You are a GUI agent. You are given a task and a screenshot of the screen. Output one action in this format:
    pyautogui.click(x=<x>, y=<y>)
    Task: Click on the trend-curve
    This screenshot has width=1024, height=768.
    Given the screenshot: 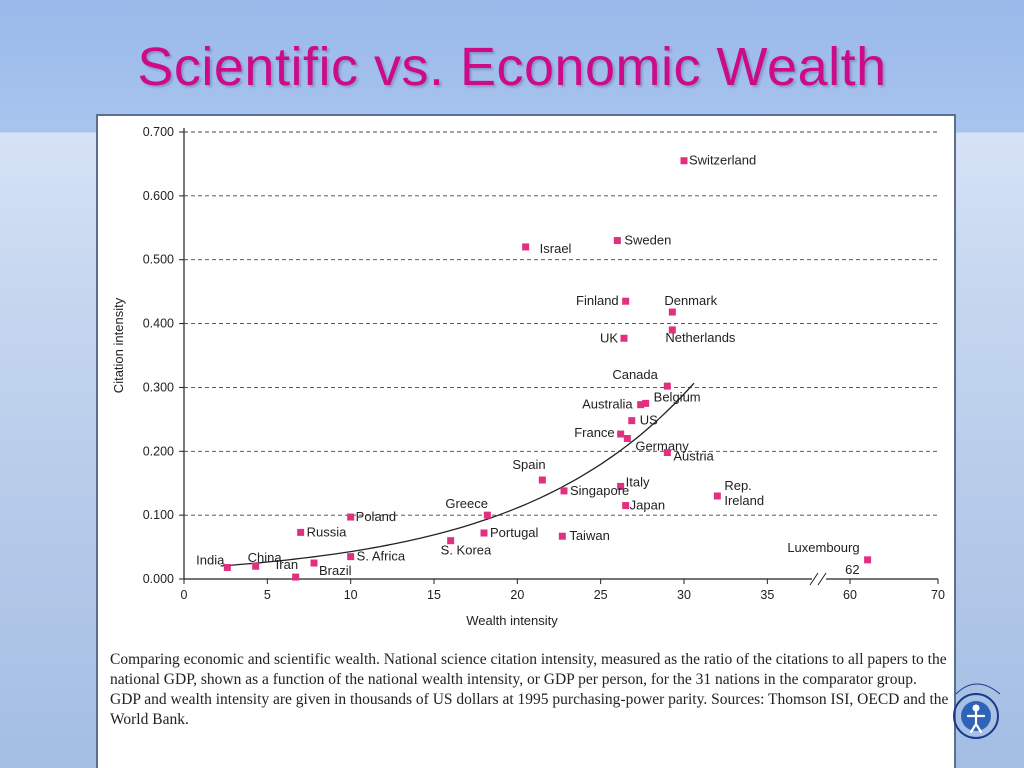 What is the action you would take?
    pyautogui.click(x=457, y=474)
    